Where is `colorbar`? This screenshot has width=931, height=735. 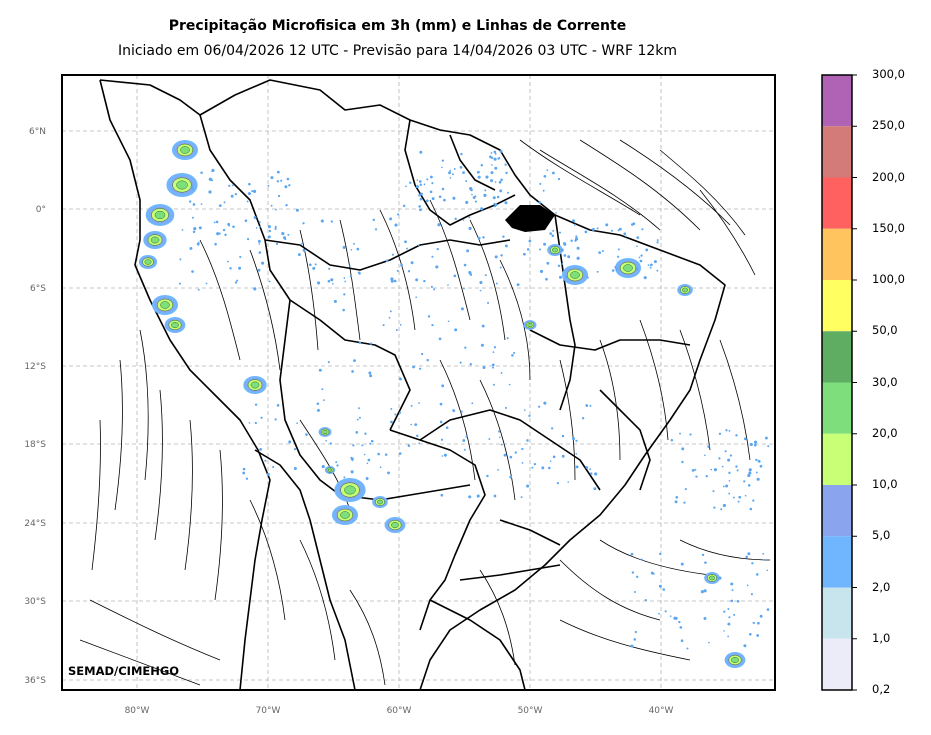
colorbar is located at coordinates (839, 382).